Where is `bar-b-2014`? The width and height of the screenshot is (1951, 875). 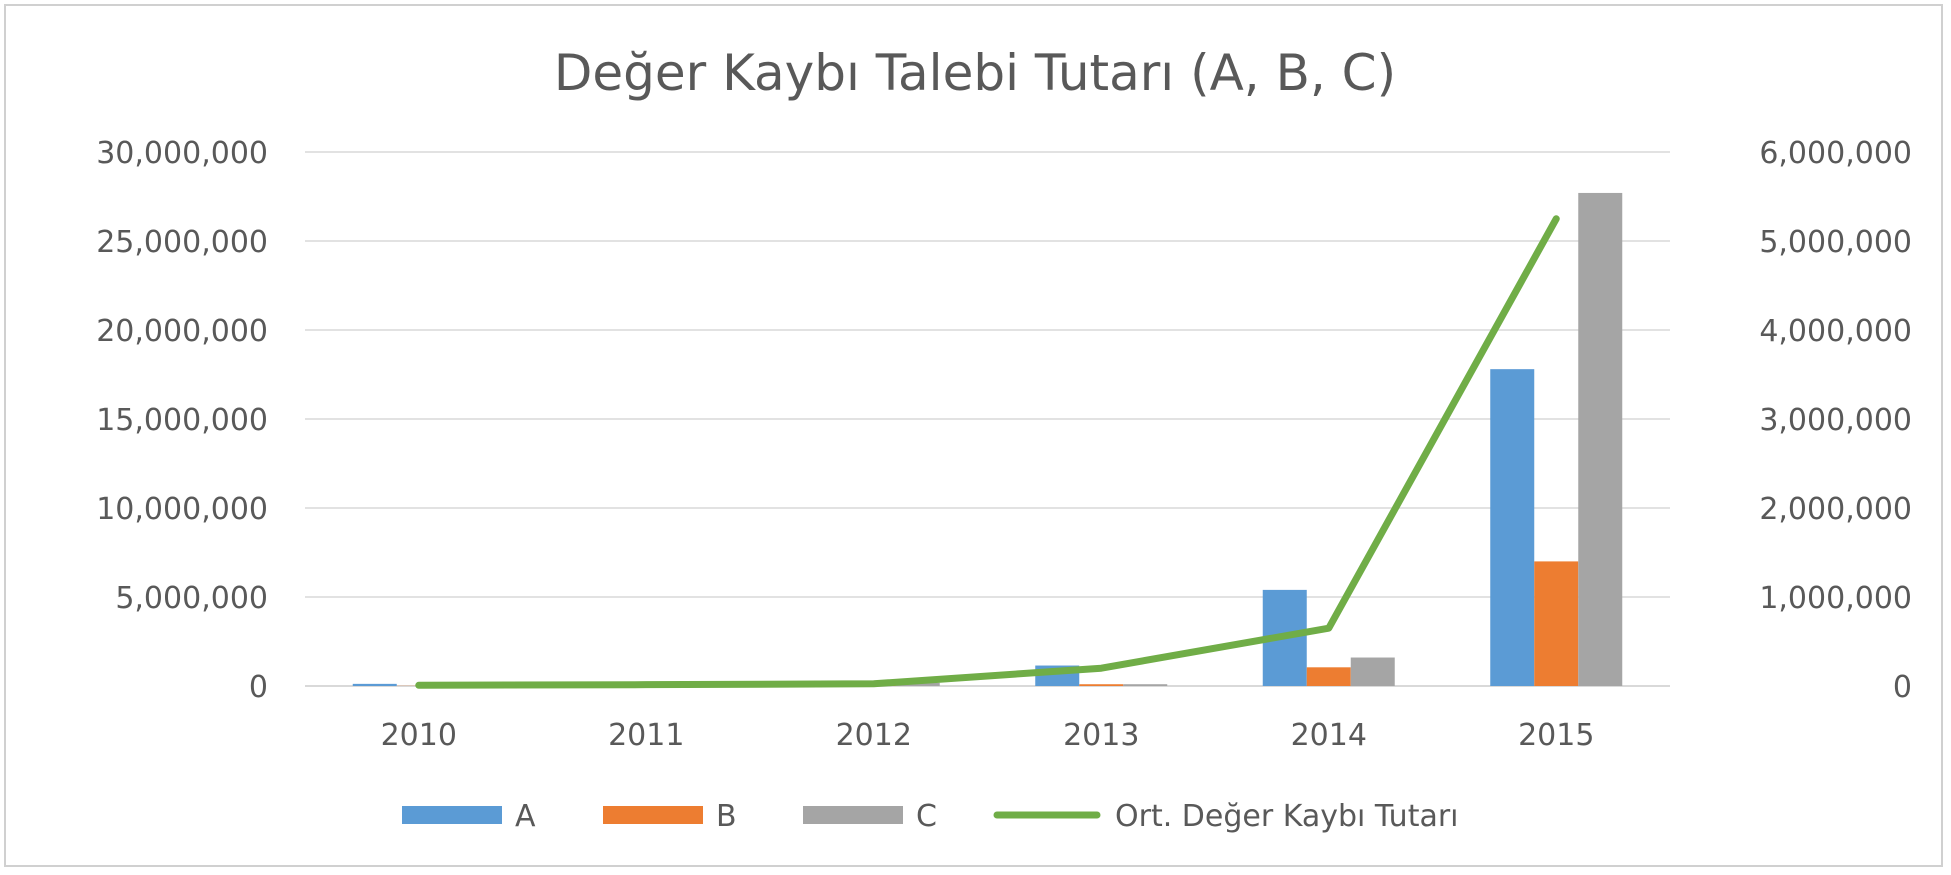
bar-b-2014 is located at coordinates (1328, 676).